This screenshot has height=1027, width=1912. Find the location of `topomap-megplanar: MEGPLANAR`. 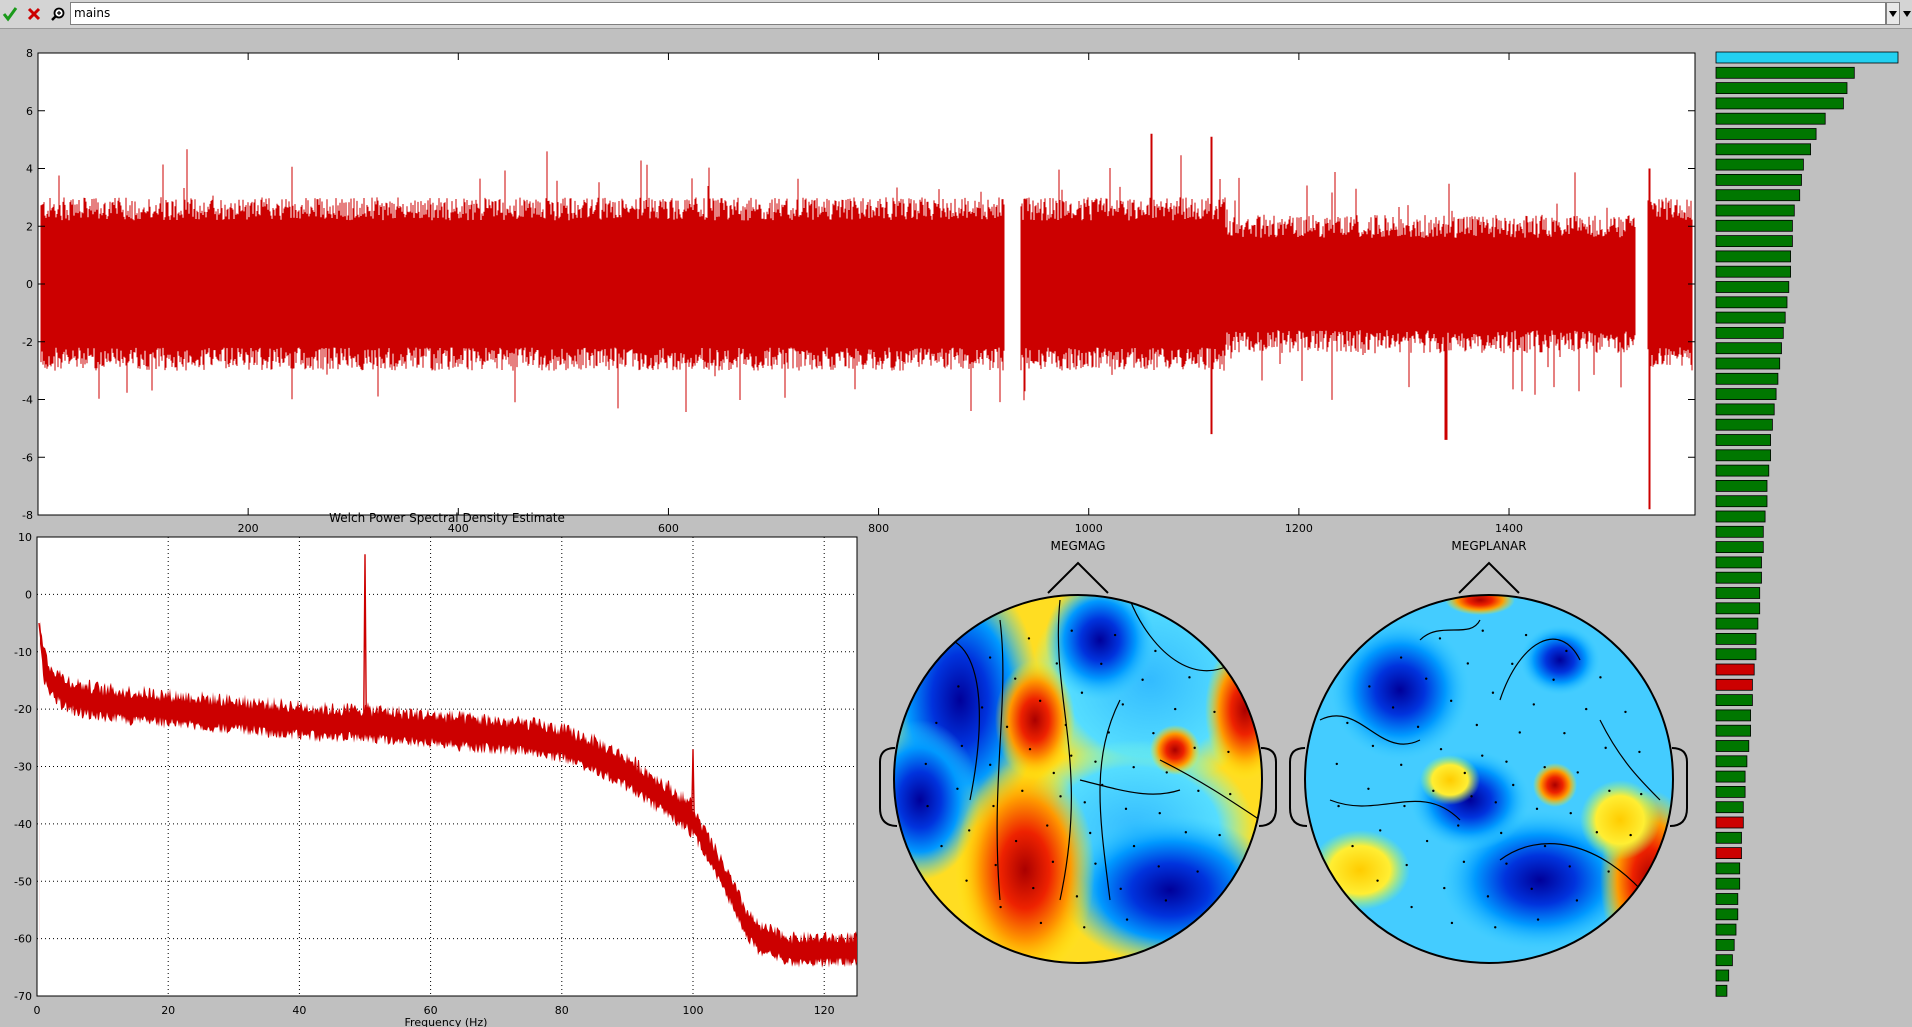

topomap-megplanar: MEGPLANAR is located at coordinates (1494, 754).